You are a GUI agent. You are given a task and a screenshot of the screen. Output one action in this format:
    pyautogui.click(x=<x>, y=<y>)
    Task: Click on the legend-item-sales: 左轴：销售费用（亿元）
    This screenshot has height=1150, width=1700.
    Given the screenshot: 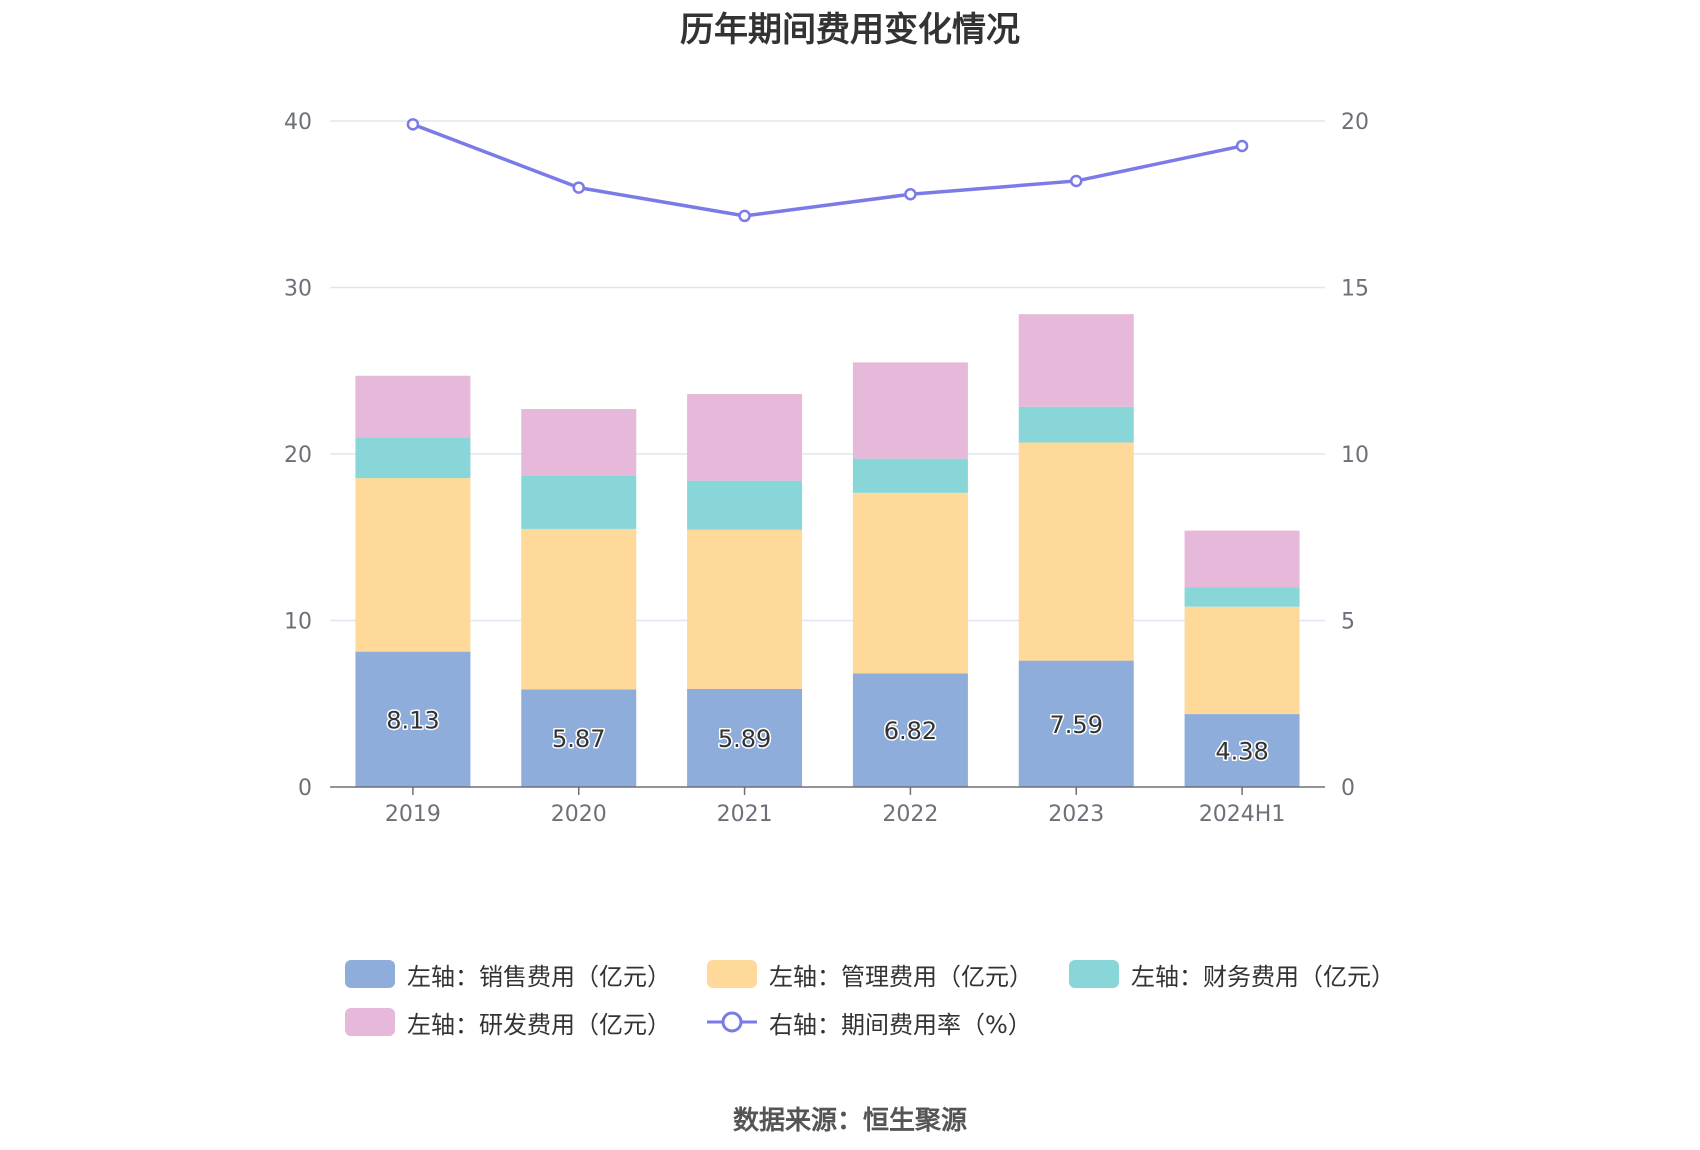 What is the action you would take?
    pyautogui.click(x=508, y=974)
    